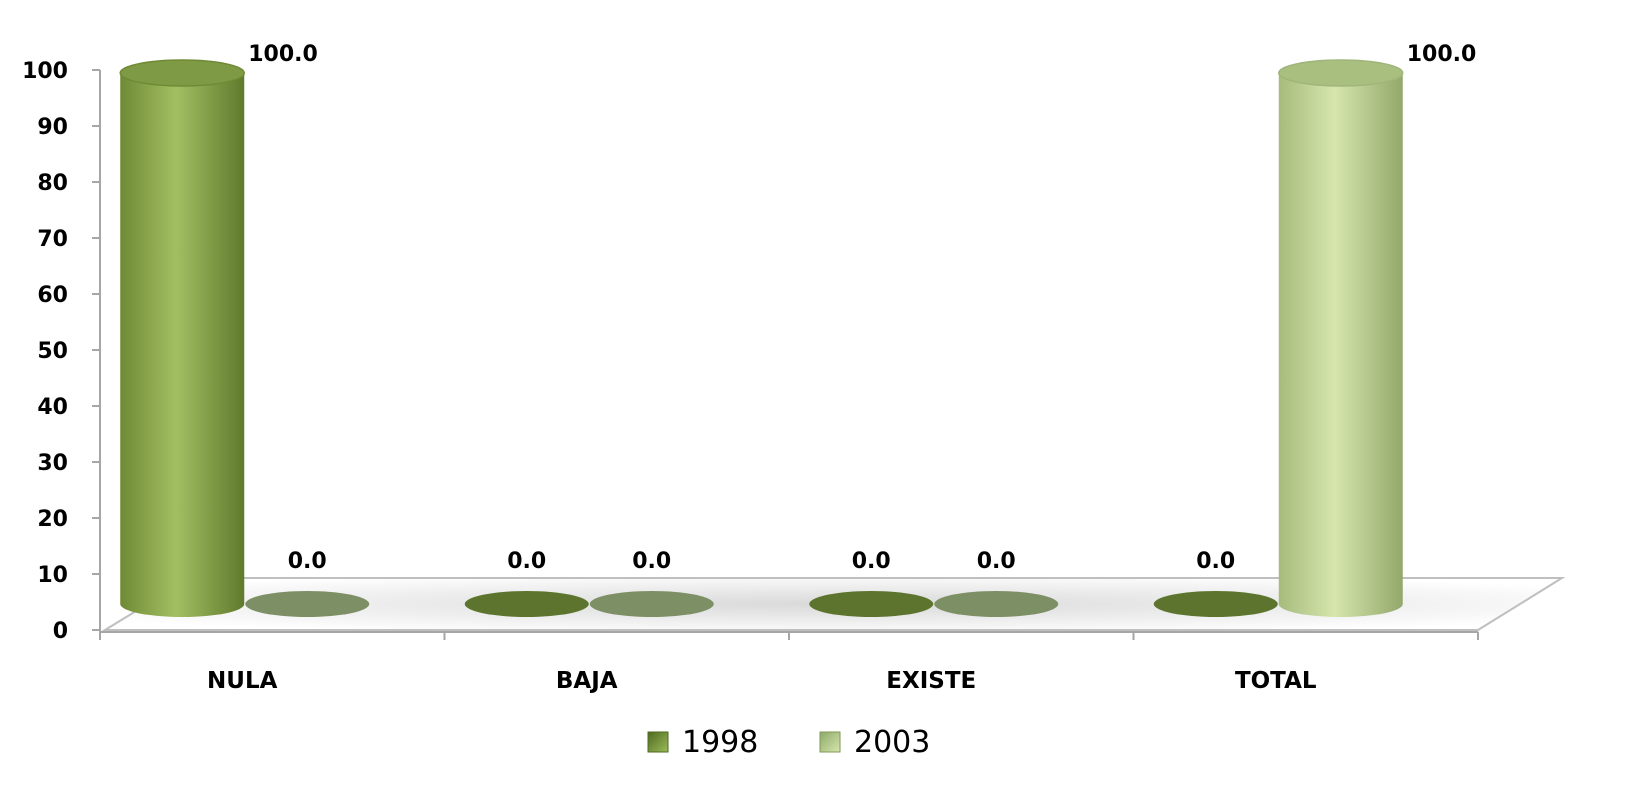  Describe the element at coordinates (52, 295) in the screenshot. I see `y-tick-label: 60` at that location.